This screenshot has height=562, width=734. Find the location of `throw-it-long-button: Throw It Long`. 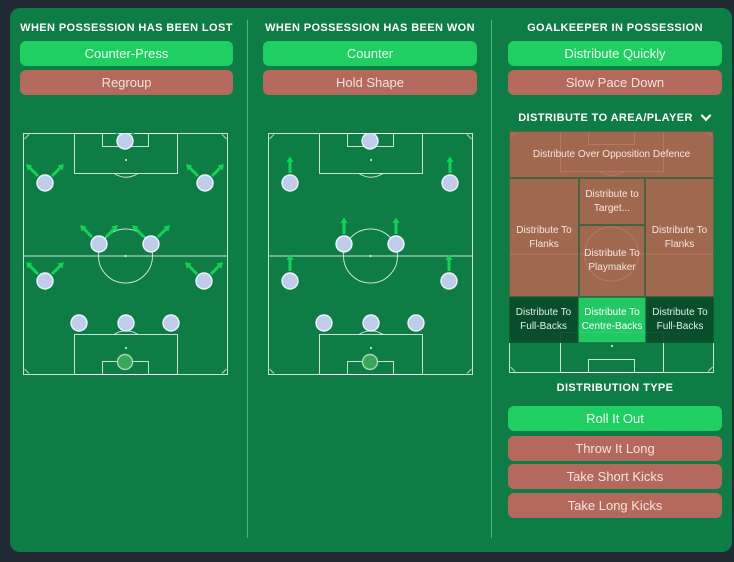

throw-it-long-button: Throw It Long is located at coordinates (615, 448).